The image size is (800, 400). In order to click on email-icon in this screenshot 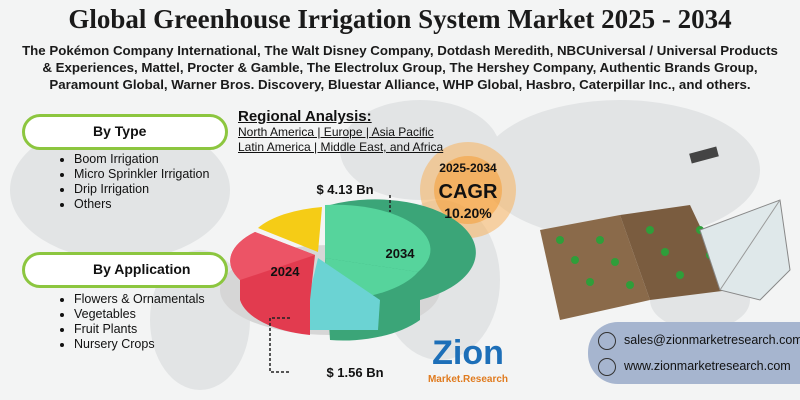, I will do `click(607, 341)`.